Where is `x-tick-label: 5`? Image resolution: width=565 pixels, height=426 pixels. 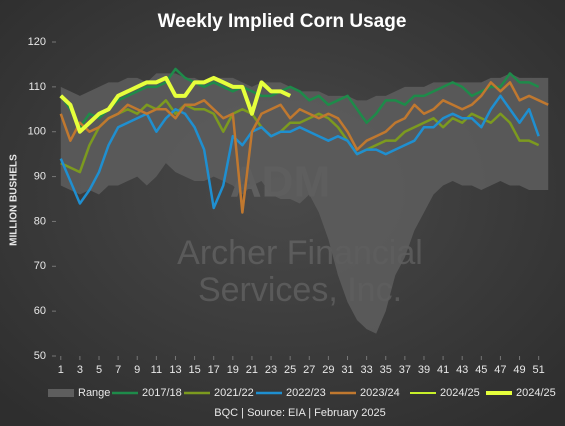 x-tick-label: 5 is located at coordinates (99, 370).